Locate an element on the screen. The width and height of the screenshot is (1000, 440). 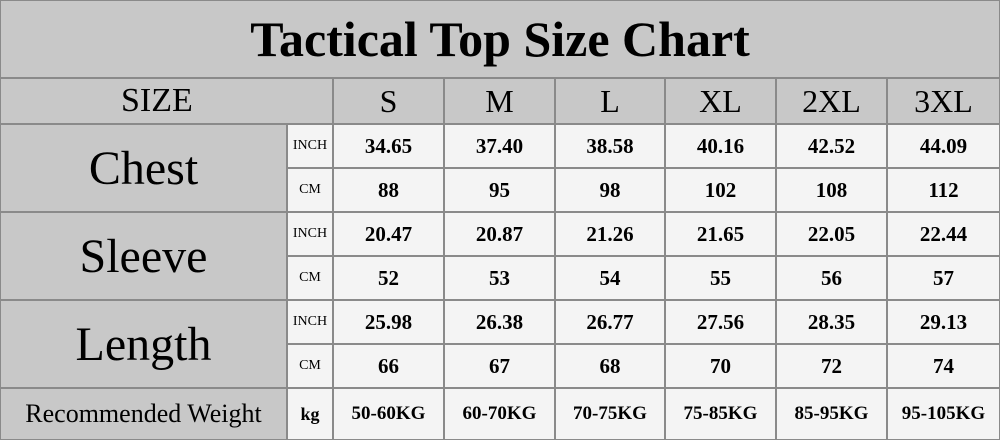
value: 42.52 is located at coordinates (831, 146).